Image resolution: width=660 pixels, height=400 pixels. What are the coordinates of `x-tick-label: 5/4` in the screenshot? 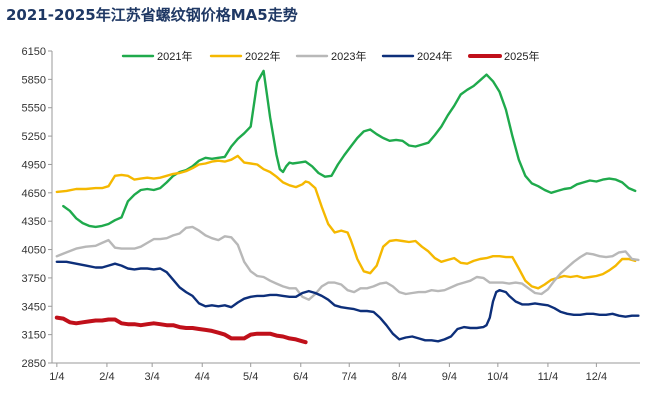 It's located at (250, 377).